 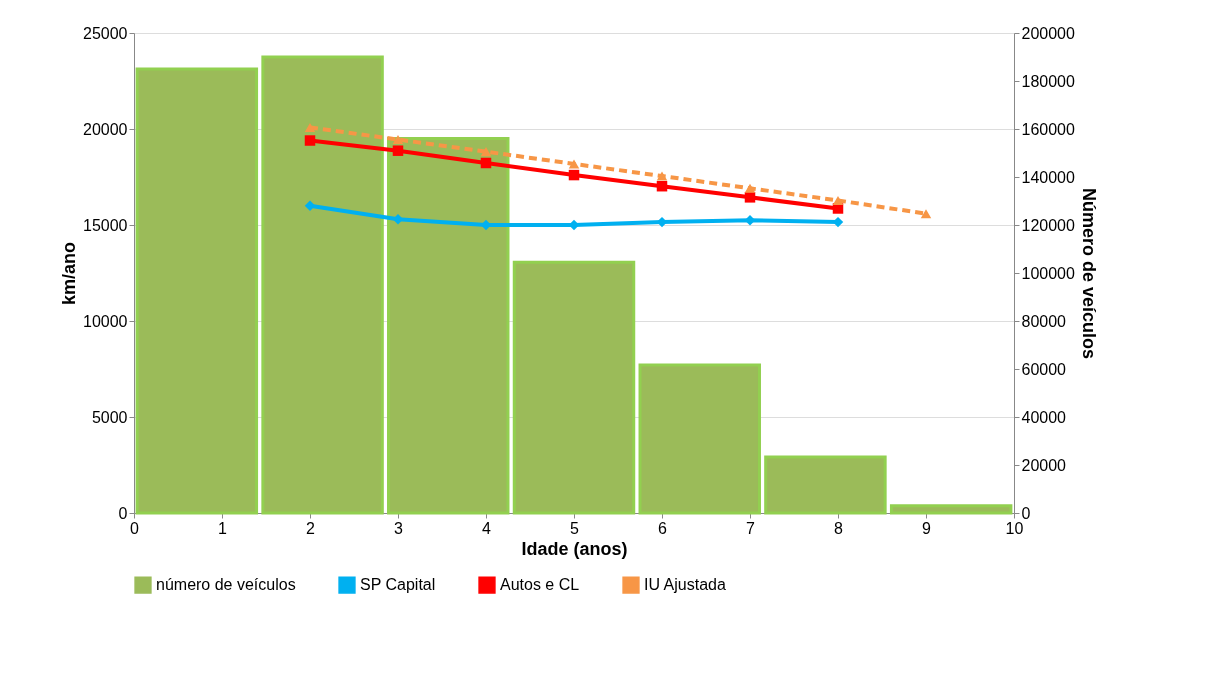 What do you see at coordinates (1088, 273) in the screenshot?
I see `y2-axis-title: Número de veículos` at bounding box center [1088, 273].